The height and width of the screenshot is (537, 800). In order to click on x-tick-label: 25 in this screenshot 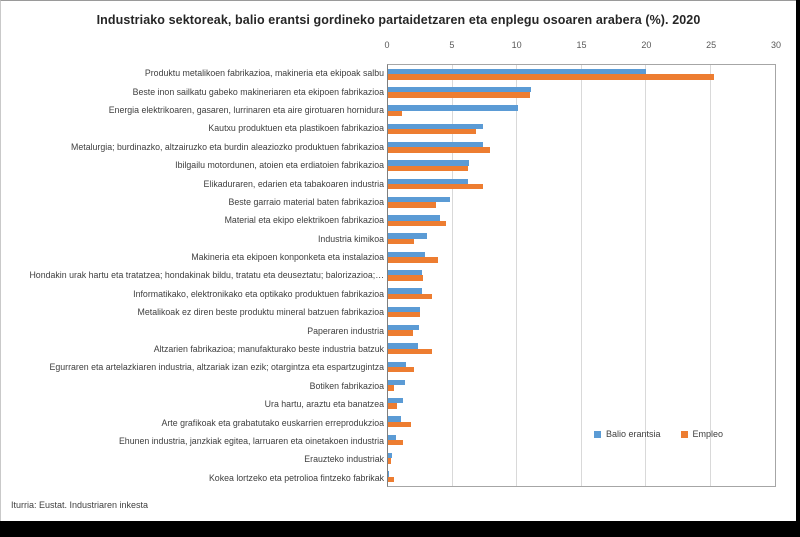, I will do `click(711, 45)`.